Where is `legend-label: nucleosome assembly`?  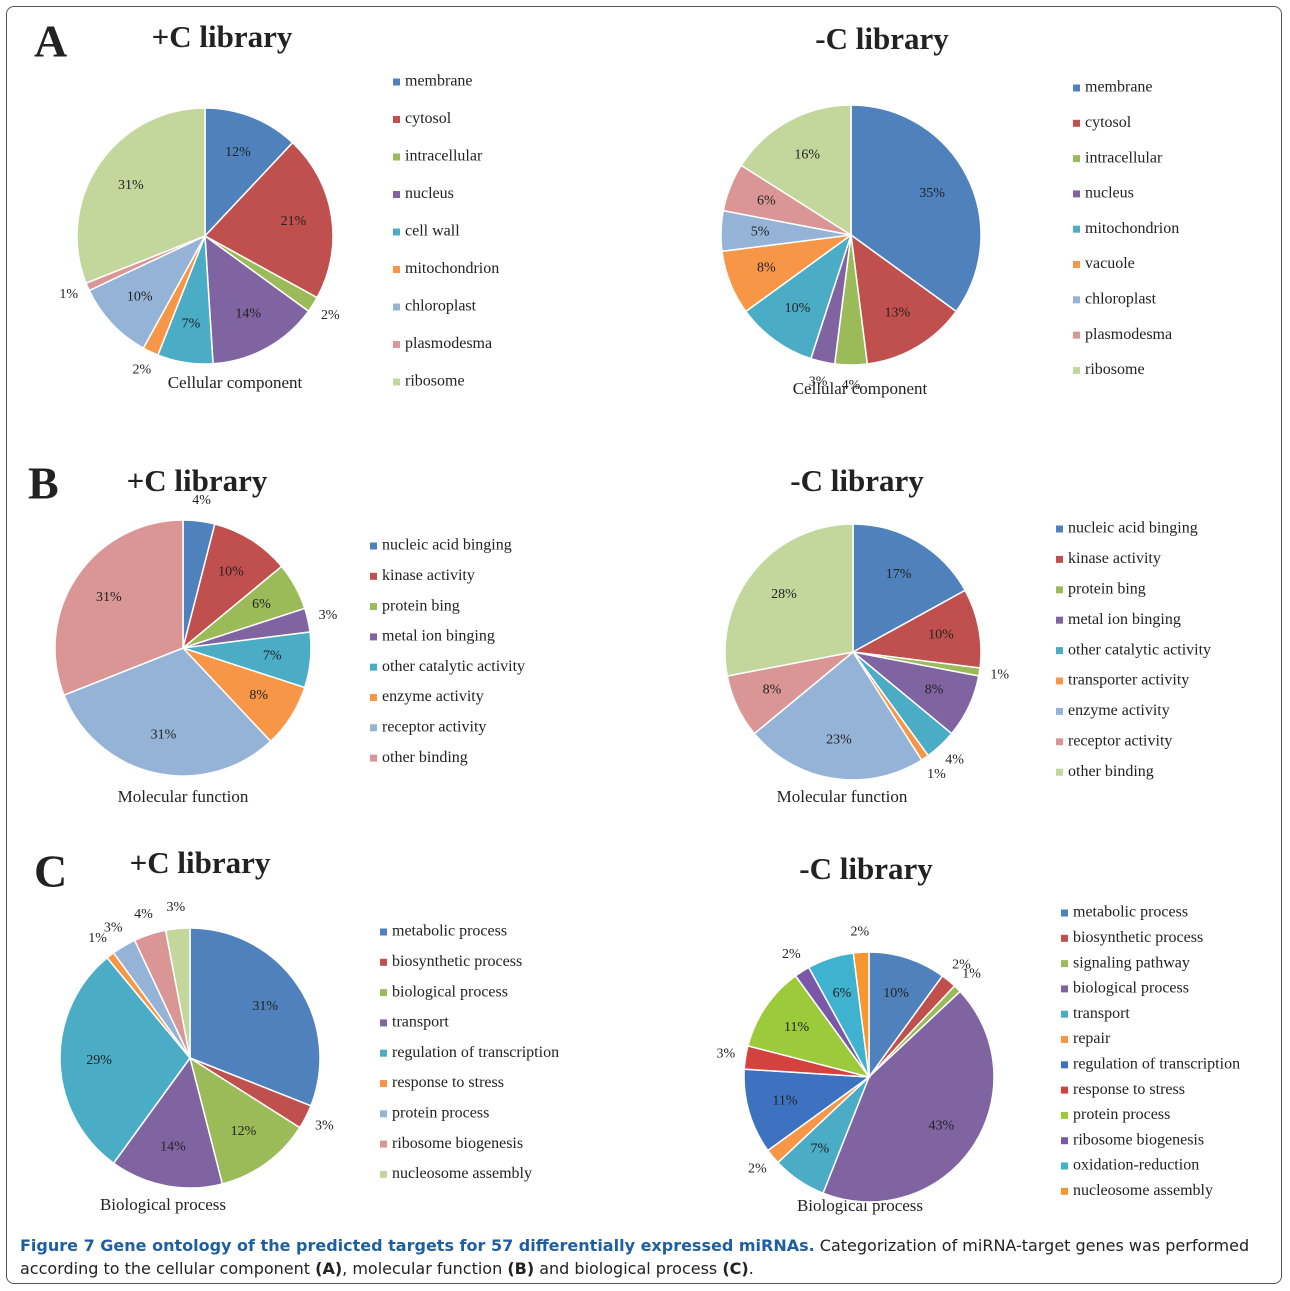 legend-label: nucleosome assembly is located at coordinates (462, 1173).